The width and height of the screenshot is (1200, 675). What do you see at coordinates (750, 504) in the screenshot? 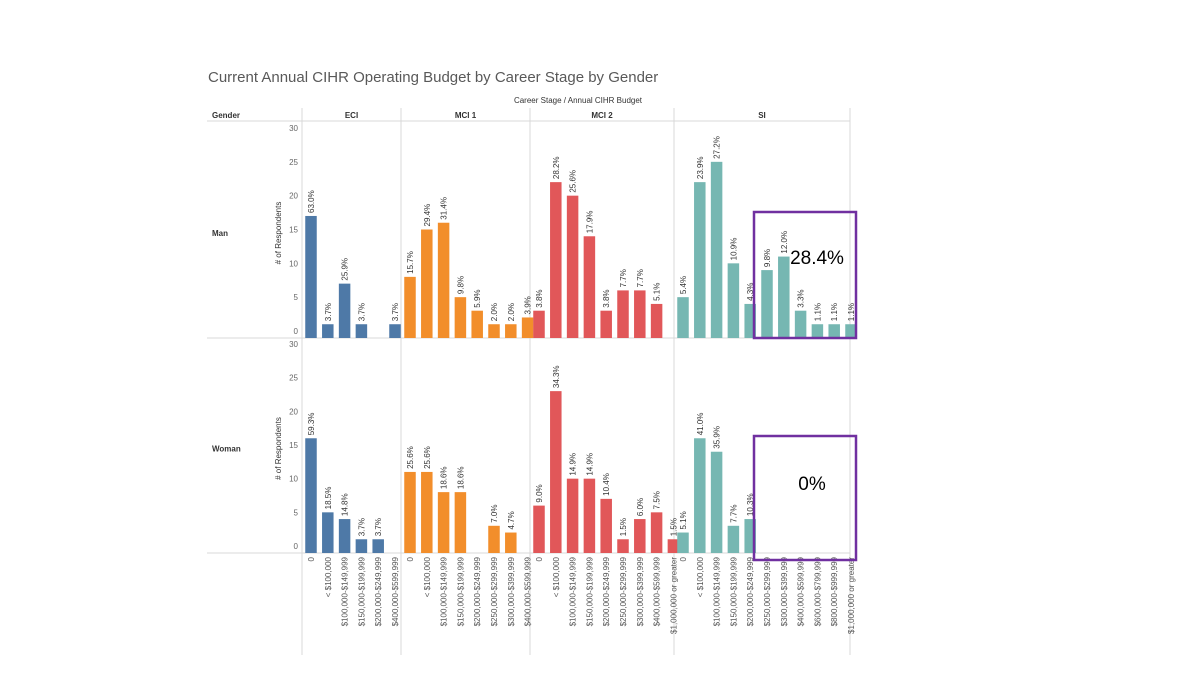
I see `bar-data-label: 10.3%` at bounding box center [750, 504].